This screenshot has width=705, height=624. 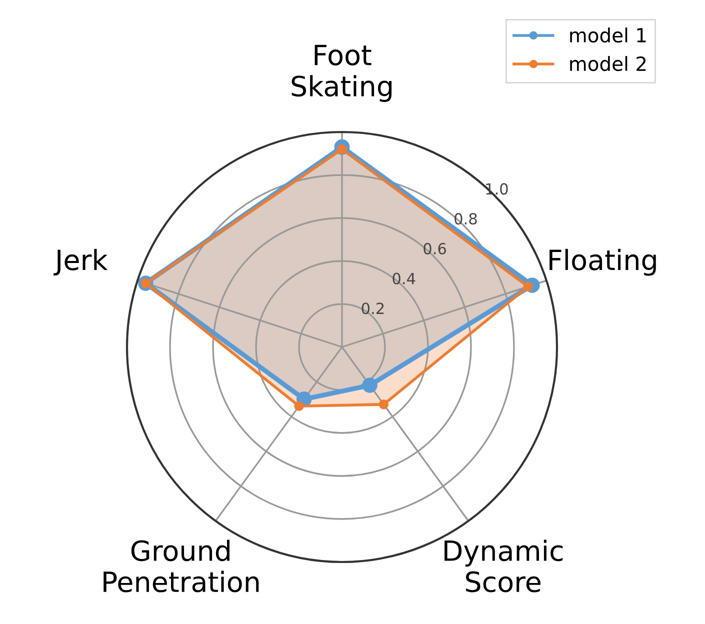 What do you see at coordinates (503, 566) in the screenshot?
I see `spoke-label: Dynamic Score` at bounding box center [503, 566].